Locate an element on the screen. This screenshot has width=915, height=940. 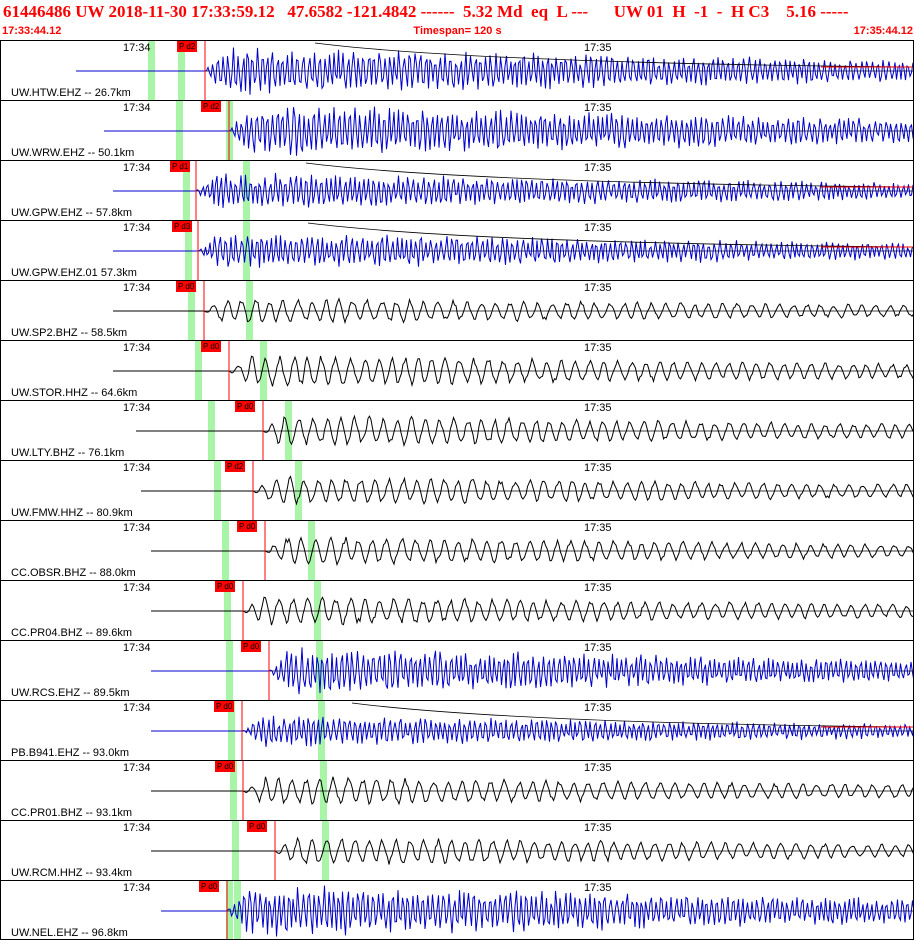
seismogram-panel: P d0 17:34 17:35 CC.PR04.BHZ -- 89.6km is located at coordinates (457, 610).